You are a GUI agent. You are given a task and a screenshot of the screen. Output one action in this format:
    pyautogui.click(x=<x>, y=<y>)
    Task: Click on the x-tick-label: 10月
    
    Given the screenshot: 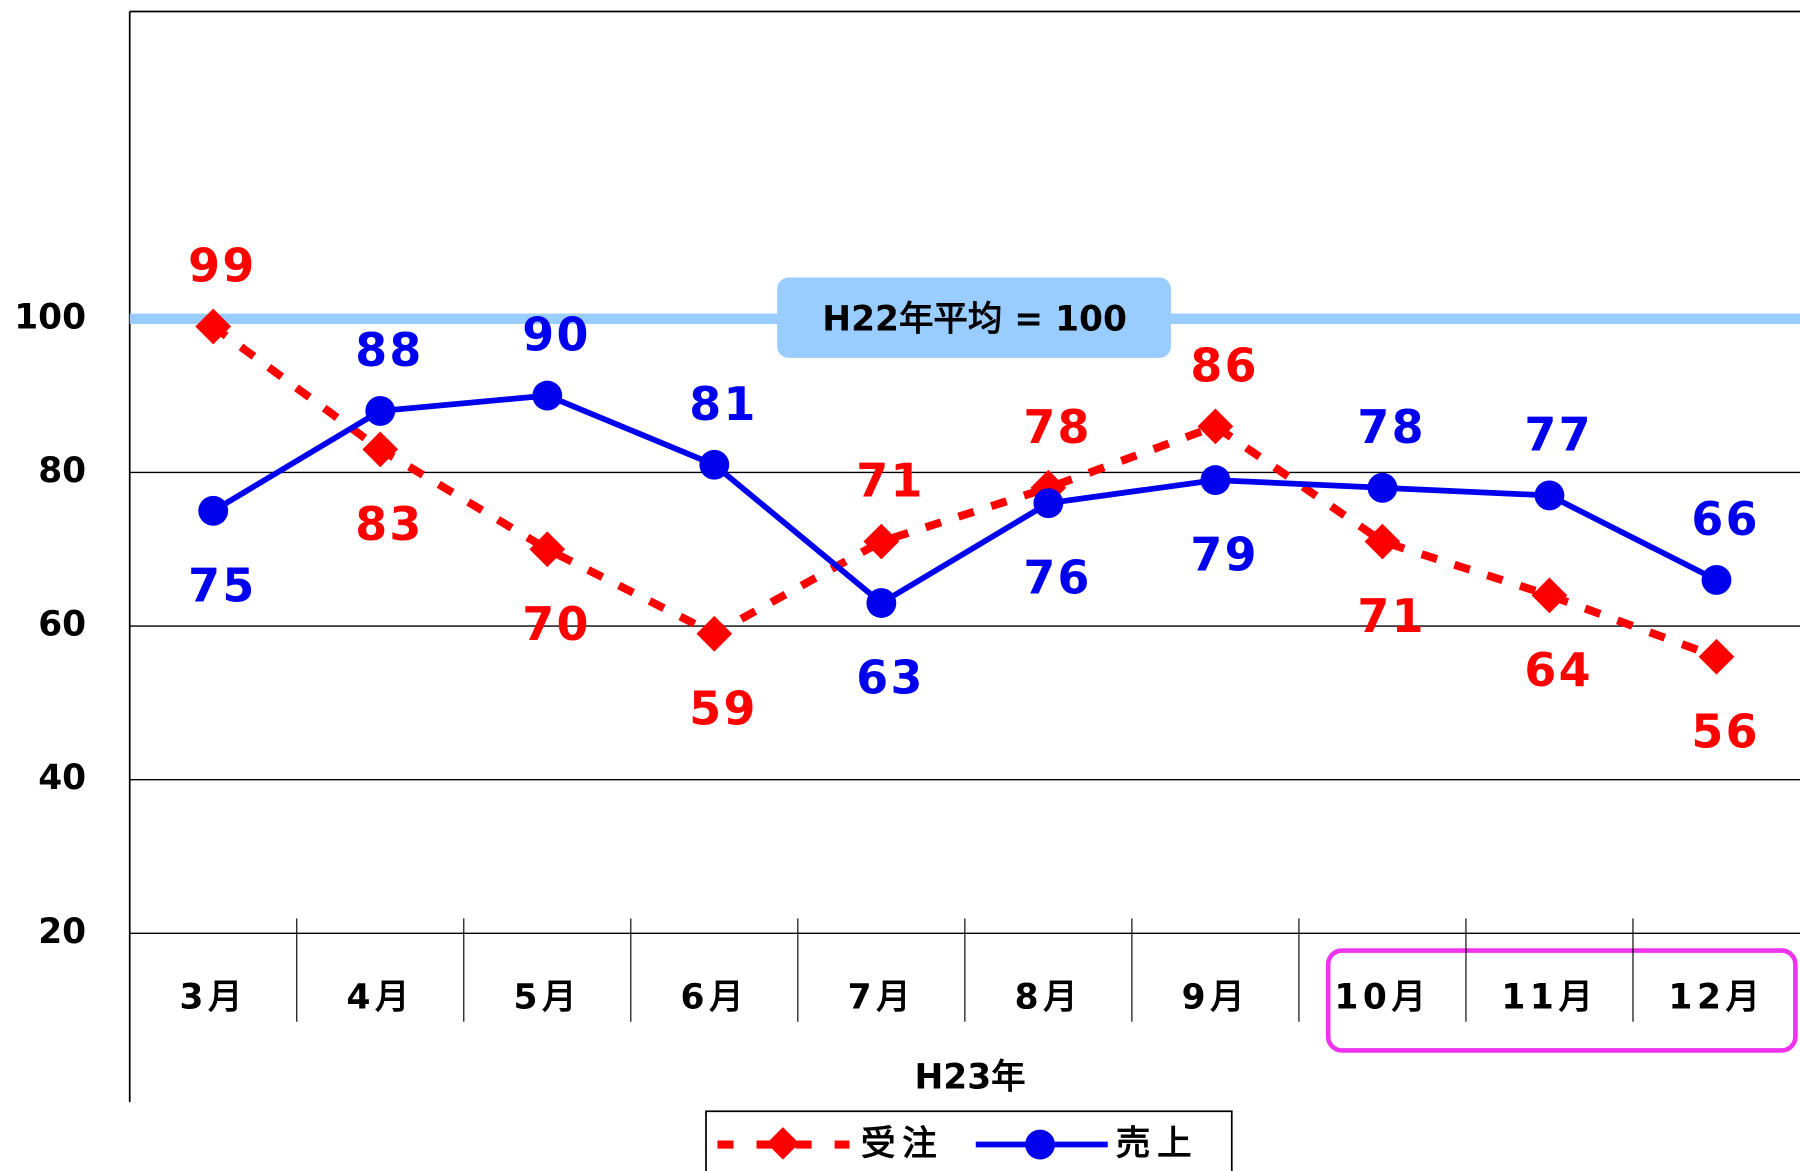 What is the action you would take?
    pyautogui.click(x=1382, y=997)
    